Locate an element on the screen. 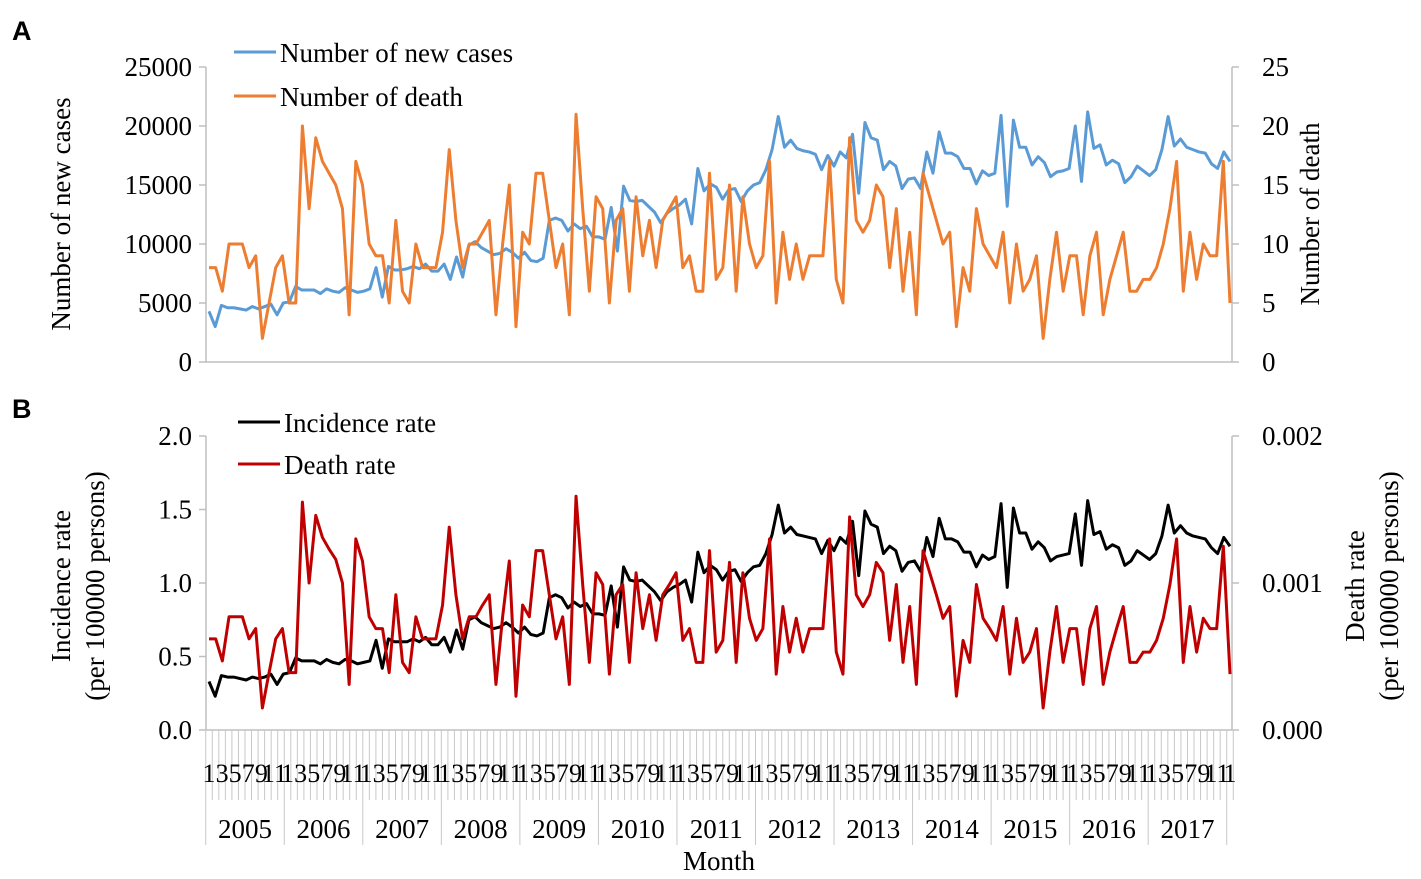 This screenshot has height=879, width=1421. panel-a-y-label: Number of new cases is located at coordinates (61, 213).